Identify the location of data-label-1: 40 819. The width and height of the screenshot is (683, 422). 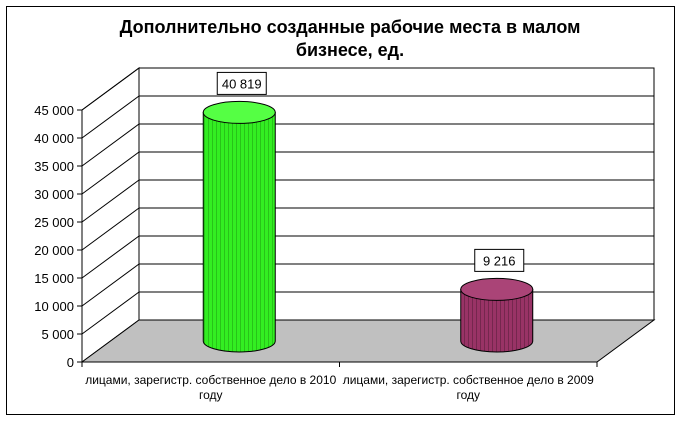
(241, 83).